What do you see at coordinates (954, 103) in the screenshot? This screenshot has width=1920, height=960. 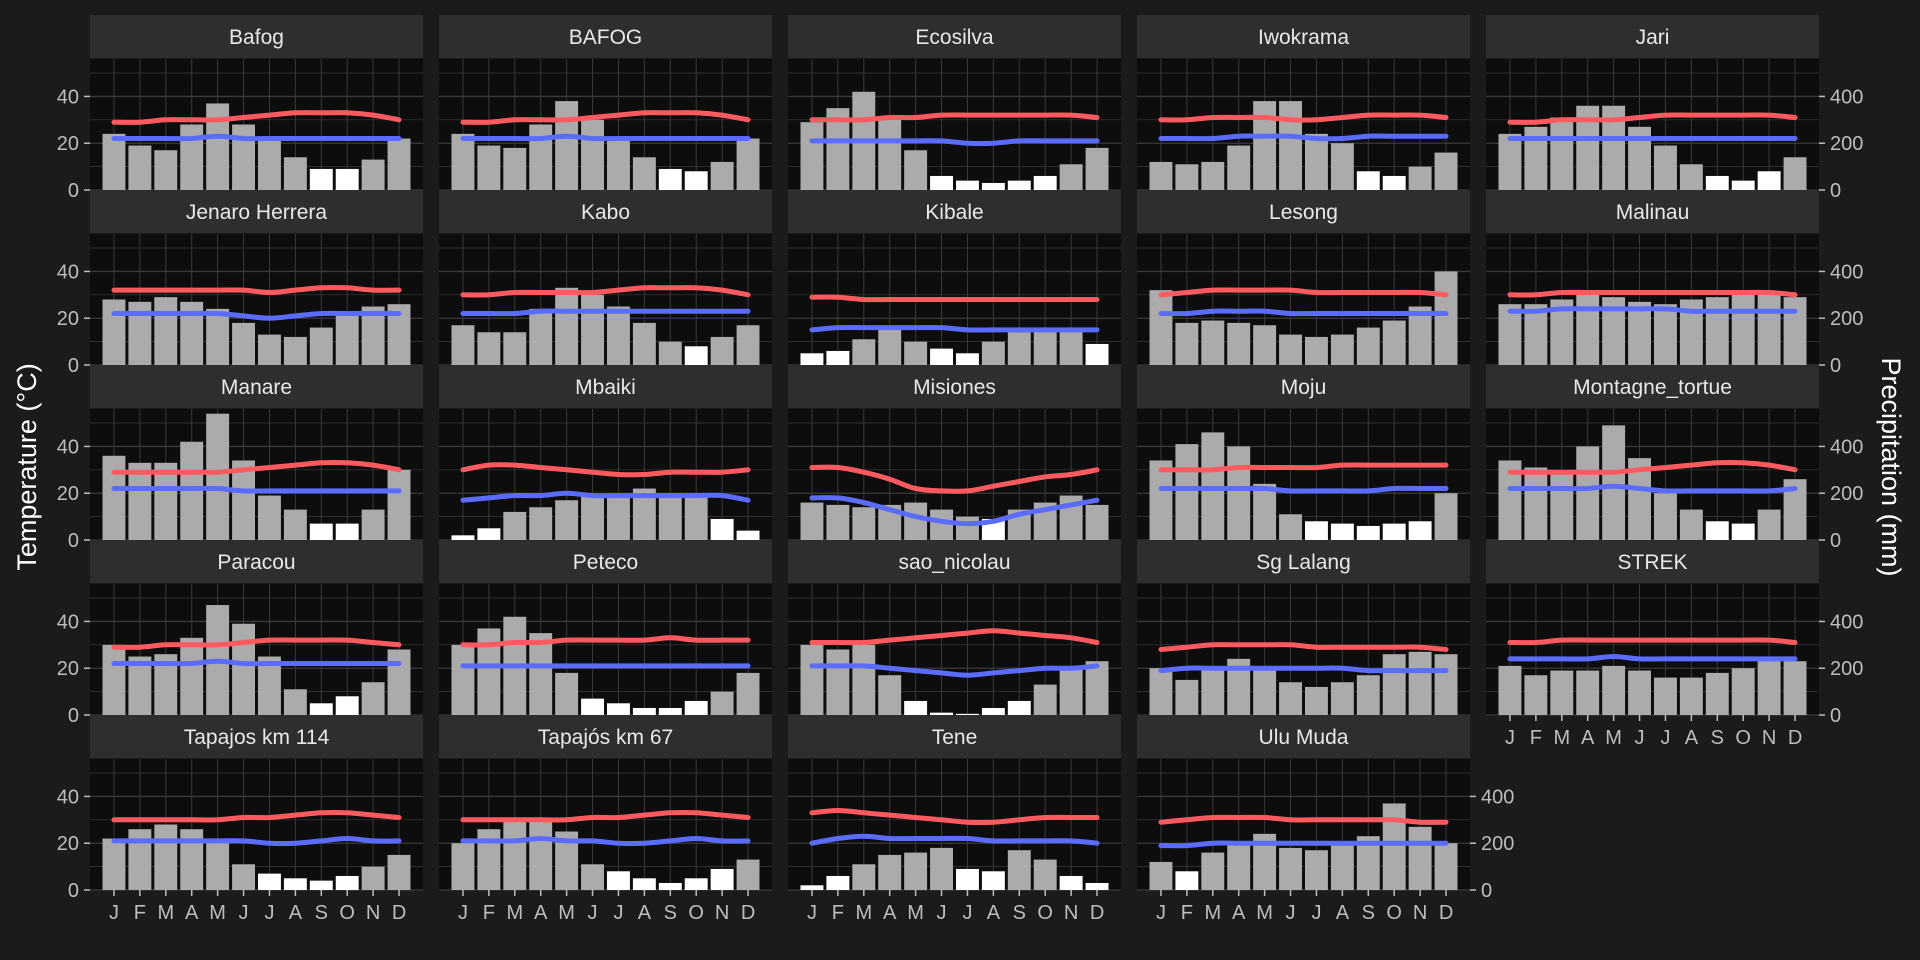 I see `facet-panel: Ecosilva` at bounding box center [954, 103].